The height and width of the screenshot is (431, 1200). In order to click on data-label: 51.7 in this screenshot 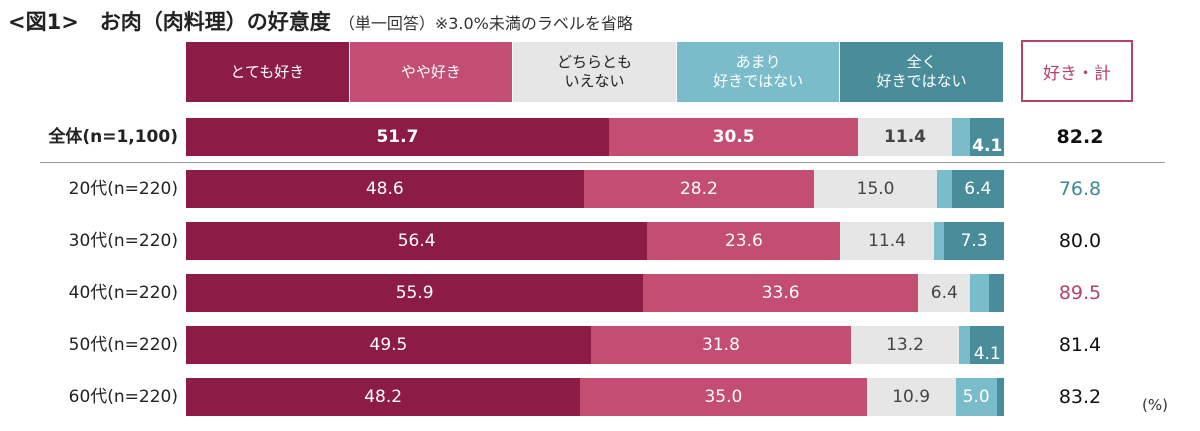, I will do `click(397, 137)`.